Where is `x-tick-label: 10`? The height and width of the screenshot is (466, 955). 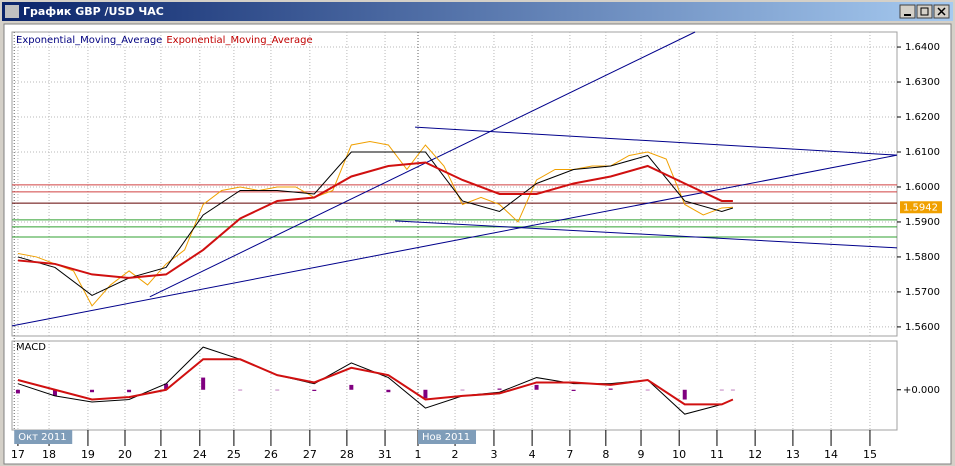 x-tick-label: 10 is located at coordinates (679, 454).